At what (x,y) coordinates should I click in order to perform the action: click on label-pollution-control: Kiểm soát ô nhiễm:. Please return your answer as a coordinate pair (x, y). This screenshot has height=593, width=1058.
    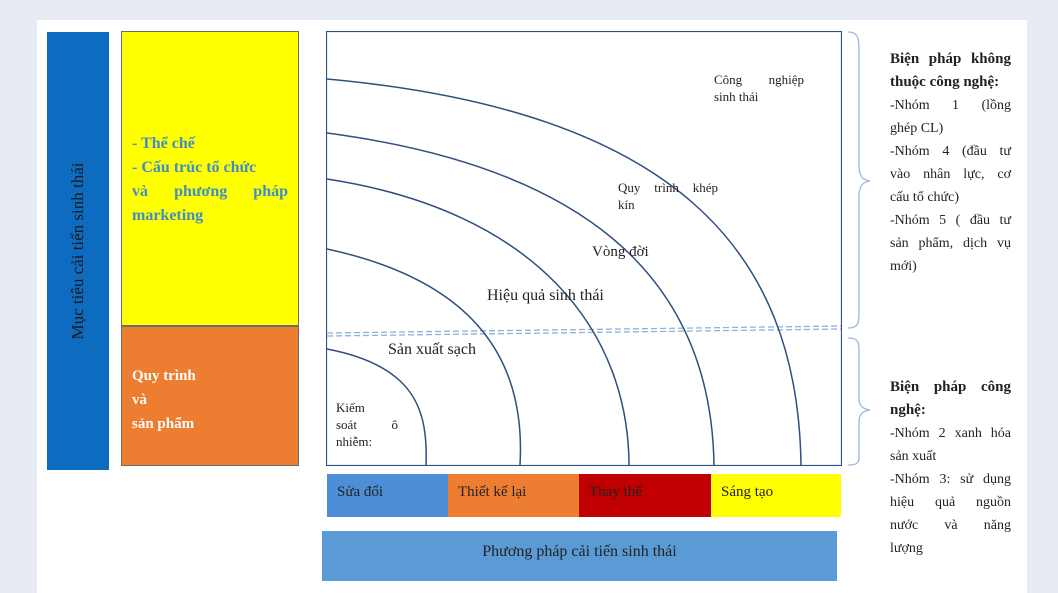
    Looking at the image, I should click on (367, 424).